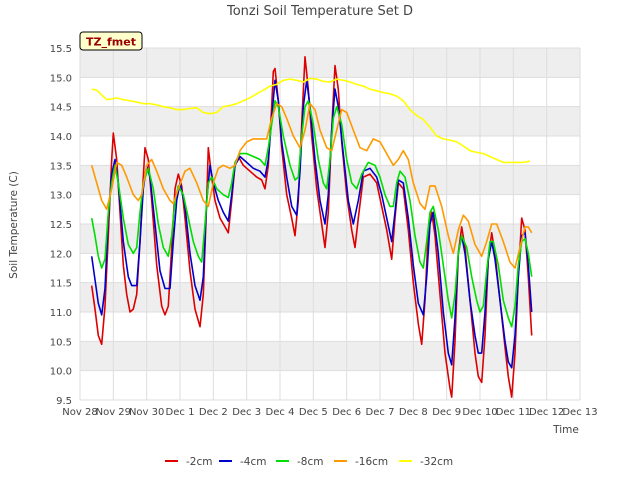 This screenshot has height=480, width=640. I want to click on x-tick-label: Dec 12, so click(546, 412).